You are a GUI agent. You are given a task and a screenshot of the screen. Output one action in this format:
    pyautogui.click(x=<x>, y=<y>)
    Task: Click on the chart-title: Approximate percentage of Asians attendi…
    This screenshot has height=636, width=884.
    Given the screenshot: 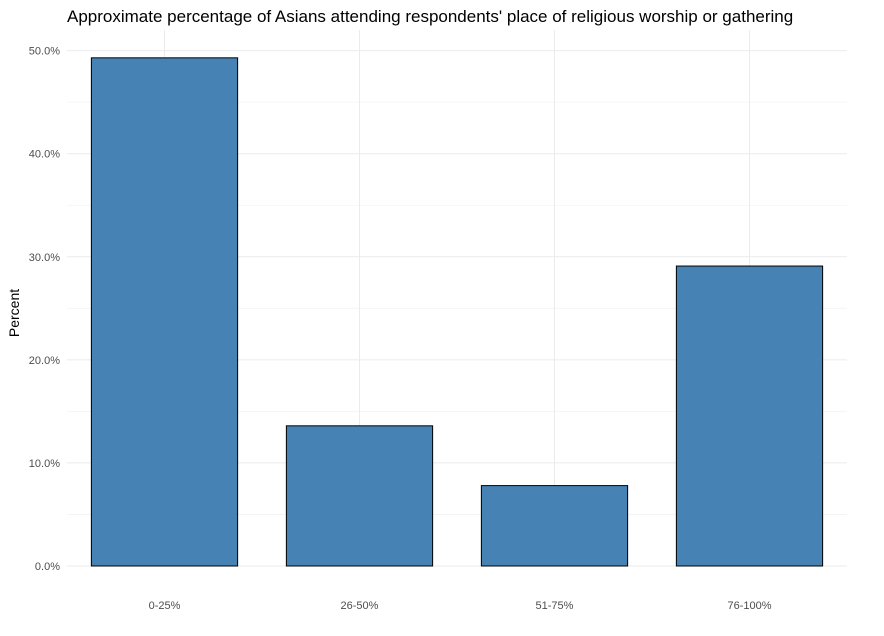 What is the action you would take?
    pyautogui.click(x=430, y=16)
    